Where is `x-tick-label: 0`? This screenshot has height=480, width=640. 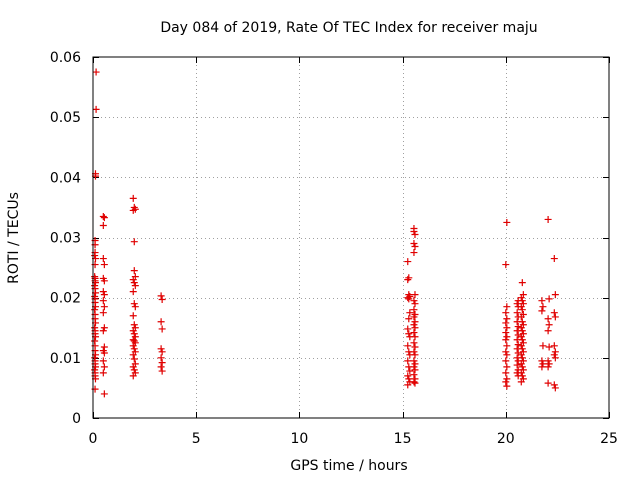
x-tick-label: 0 is located at coordinates (93, 439).